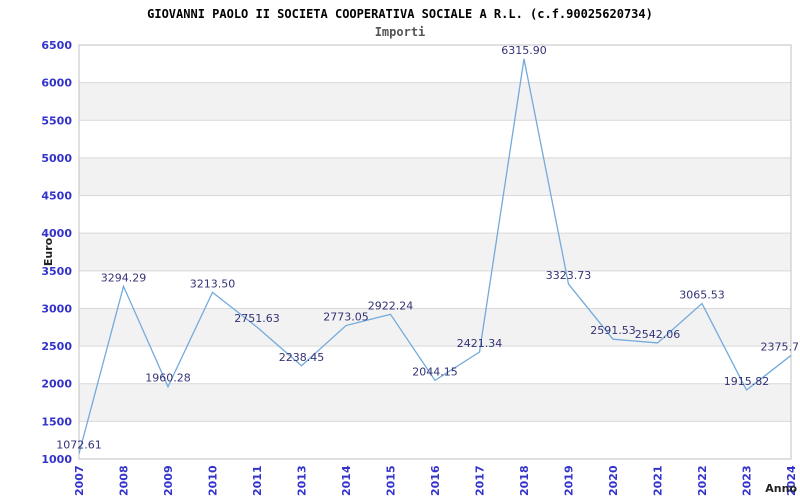 Image resolution: width=800 pixels, height=500 pixels. What do you see at coordinates (781, 488) in the screenshot?
I see `x-axis-title: Anno` at bounding box center [781, 488].